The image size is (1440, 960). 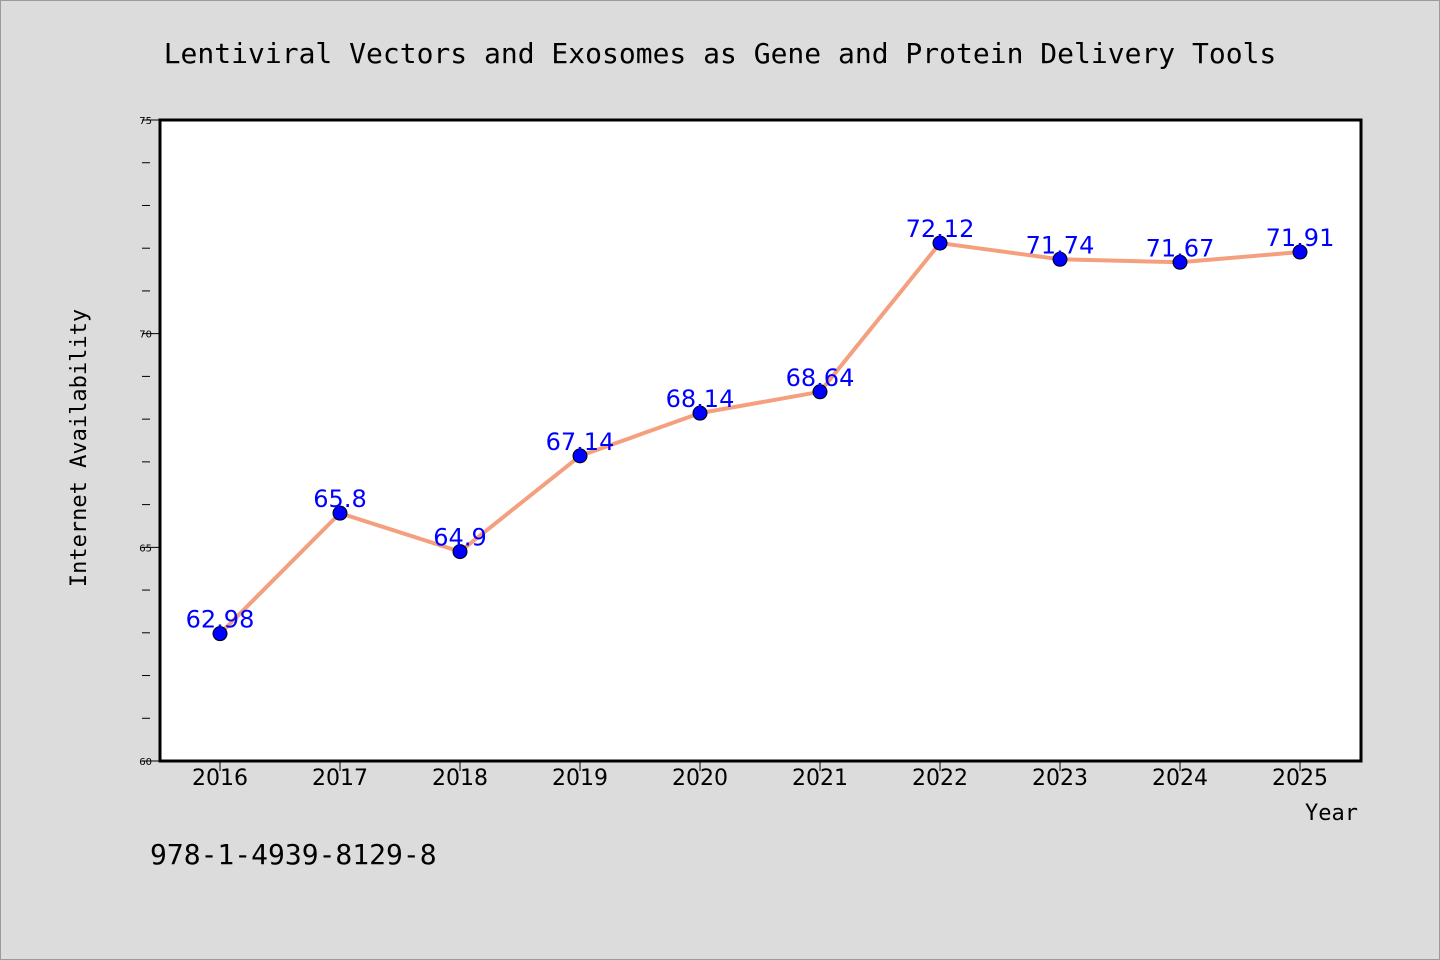 What do you see at coordinates (459, 538) in the screenshot?
I see `data-label: 64.9` at bounding box center [459, 538].